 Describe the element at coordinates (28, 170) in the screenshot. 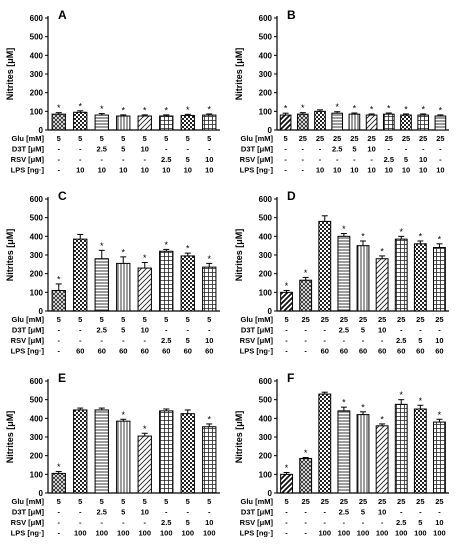

I see `row-label-lps: LPS [ng·]` at that location.